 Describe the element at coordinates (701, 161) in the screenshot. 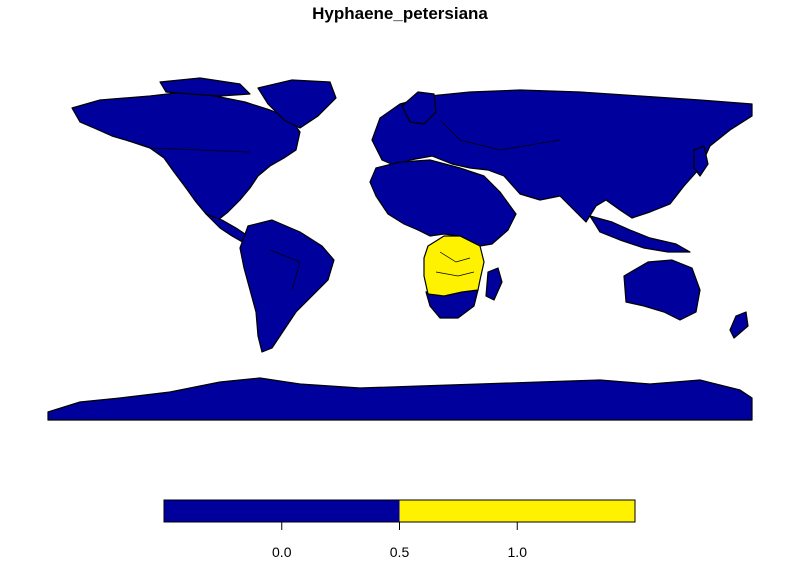

I see `japan-land` at that location.